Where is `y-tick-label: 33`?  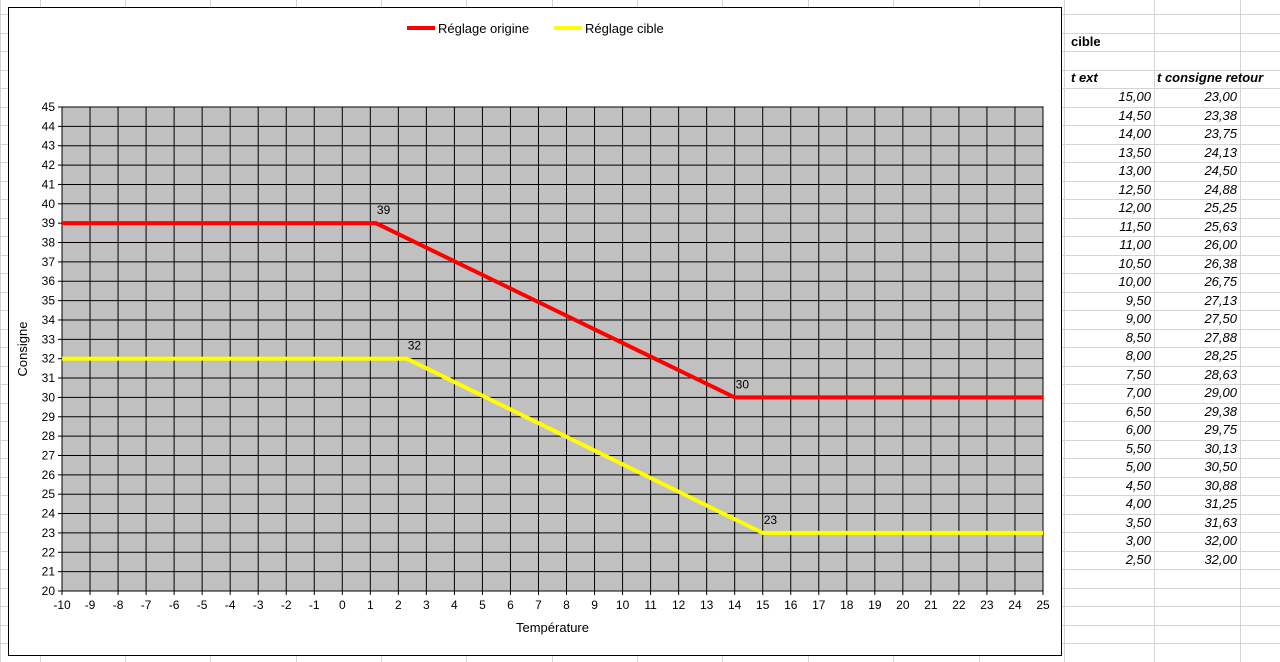 y-tick-label: 33 is located at coordinates (49, 339).